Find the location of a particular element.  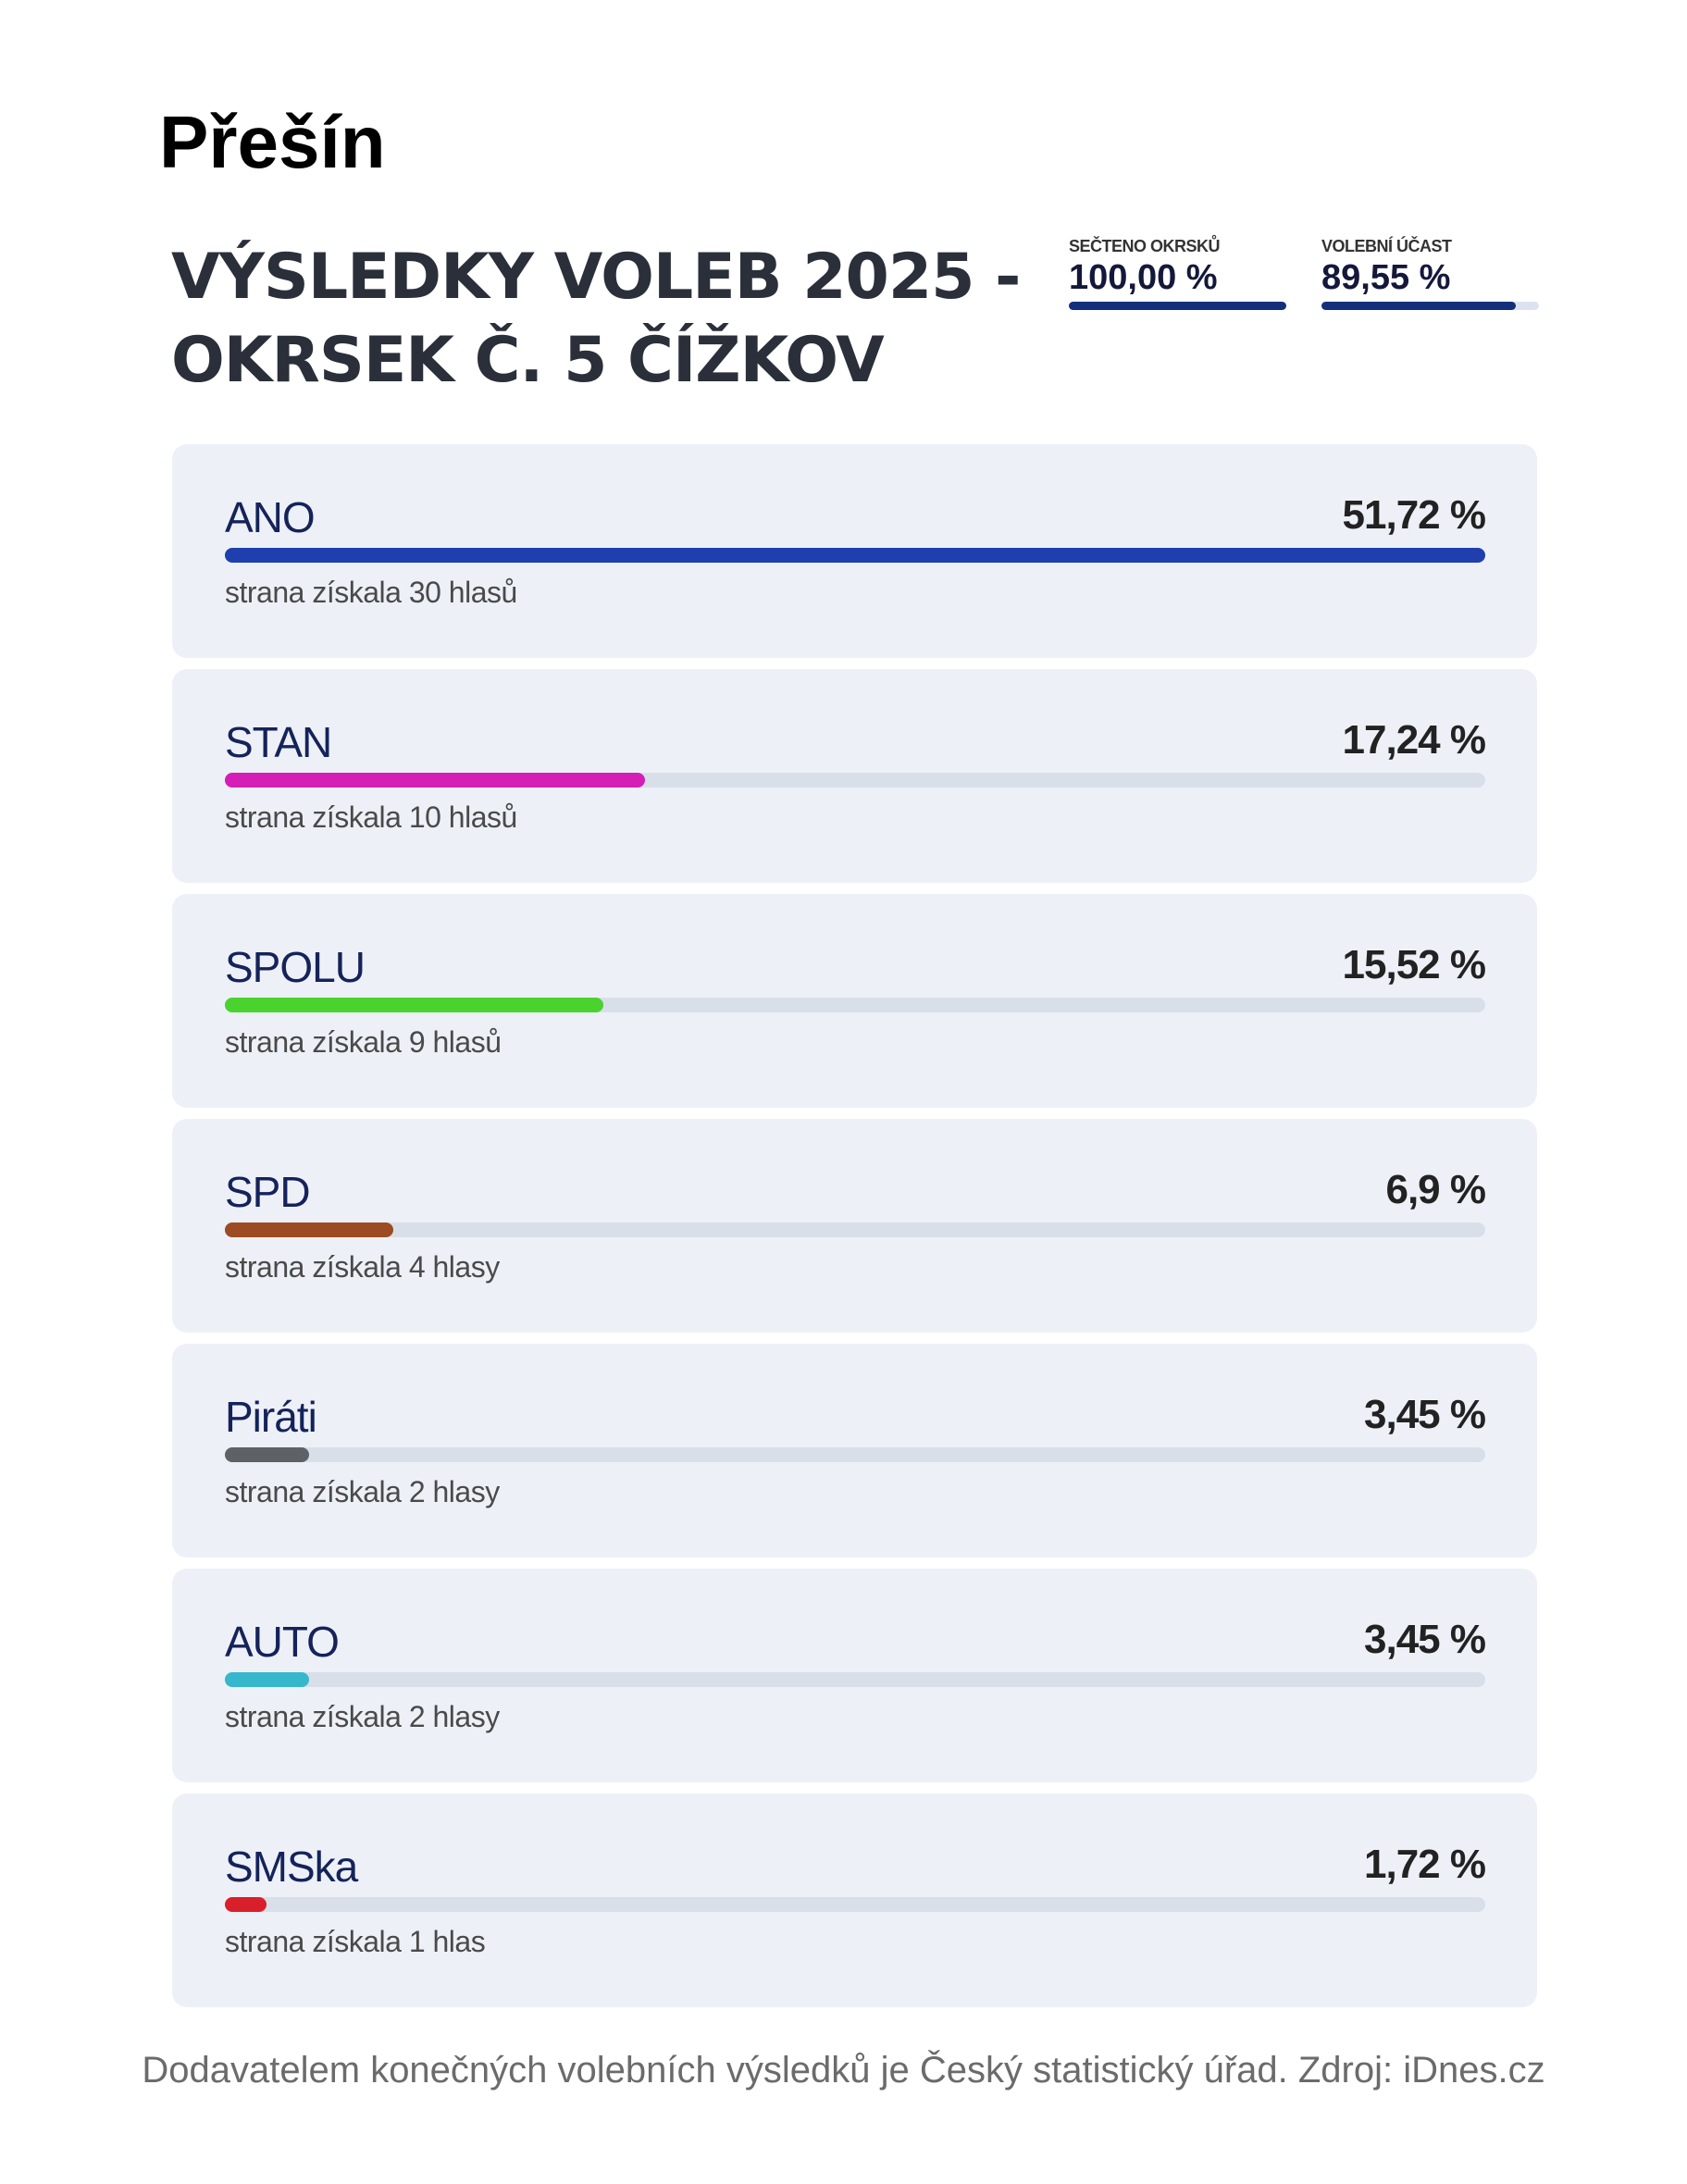

party-percent: 17,24 % is located at coordinates (1414, 740).